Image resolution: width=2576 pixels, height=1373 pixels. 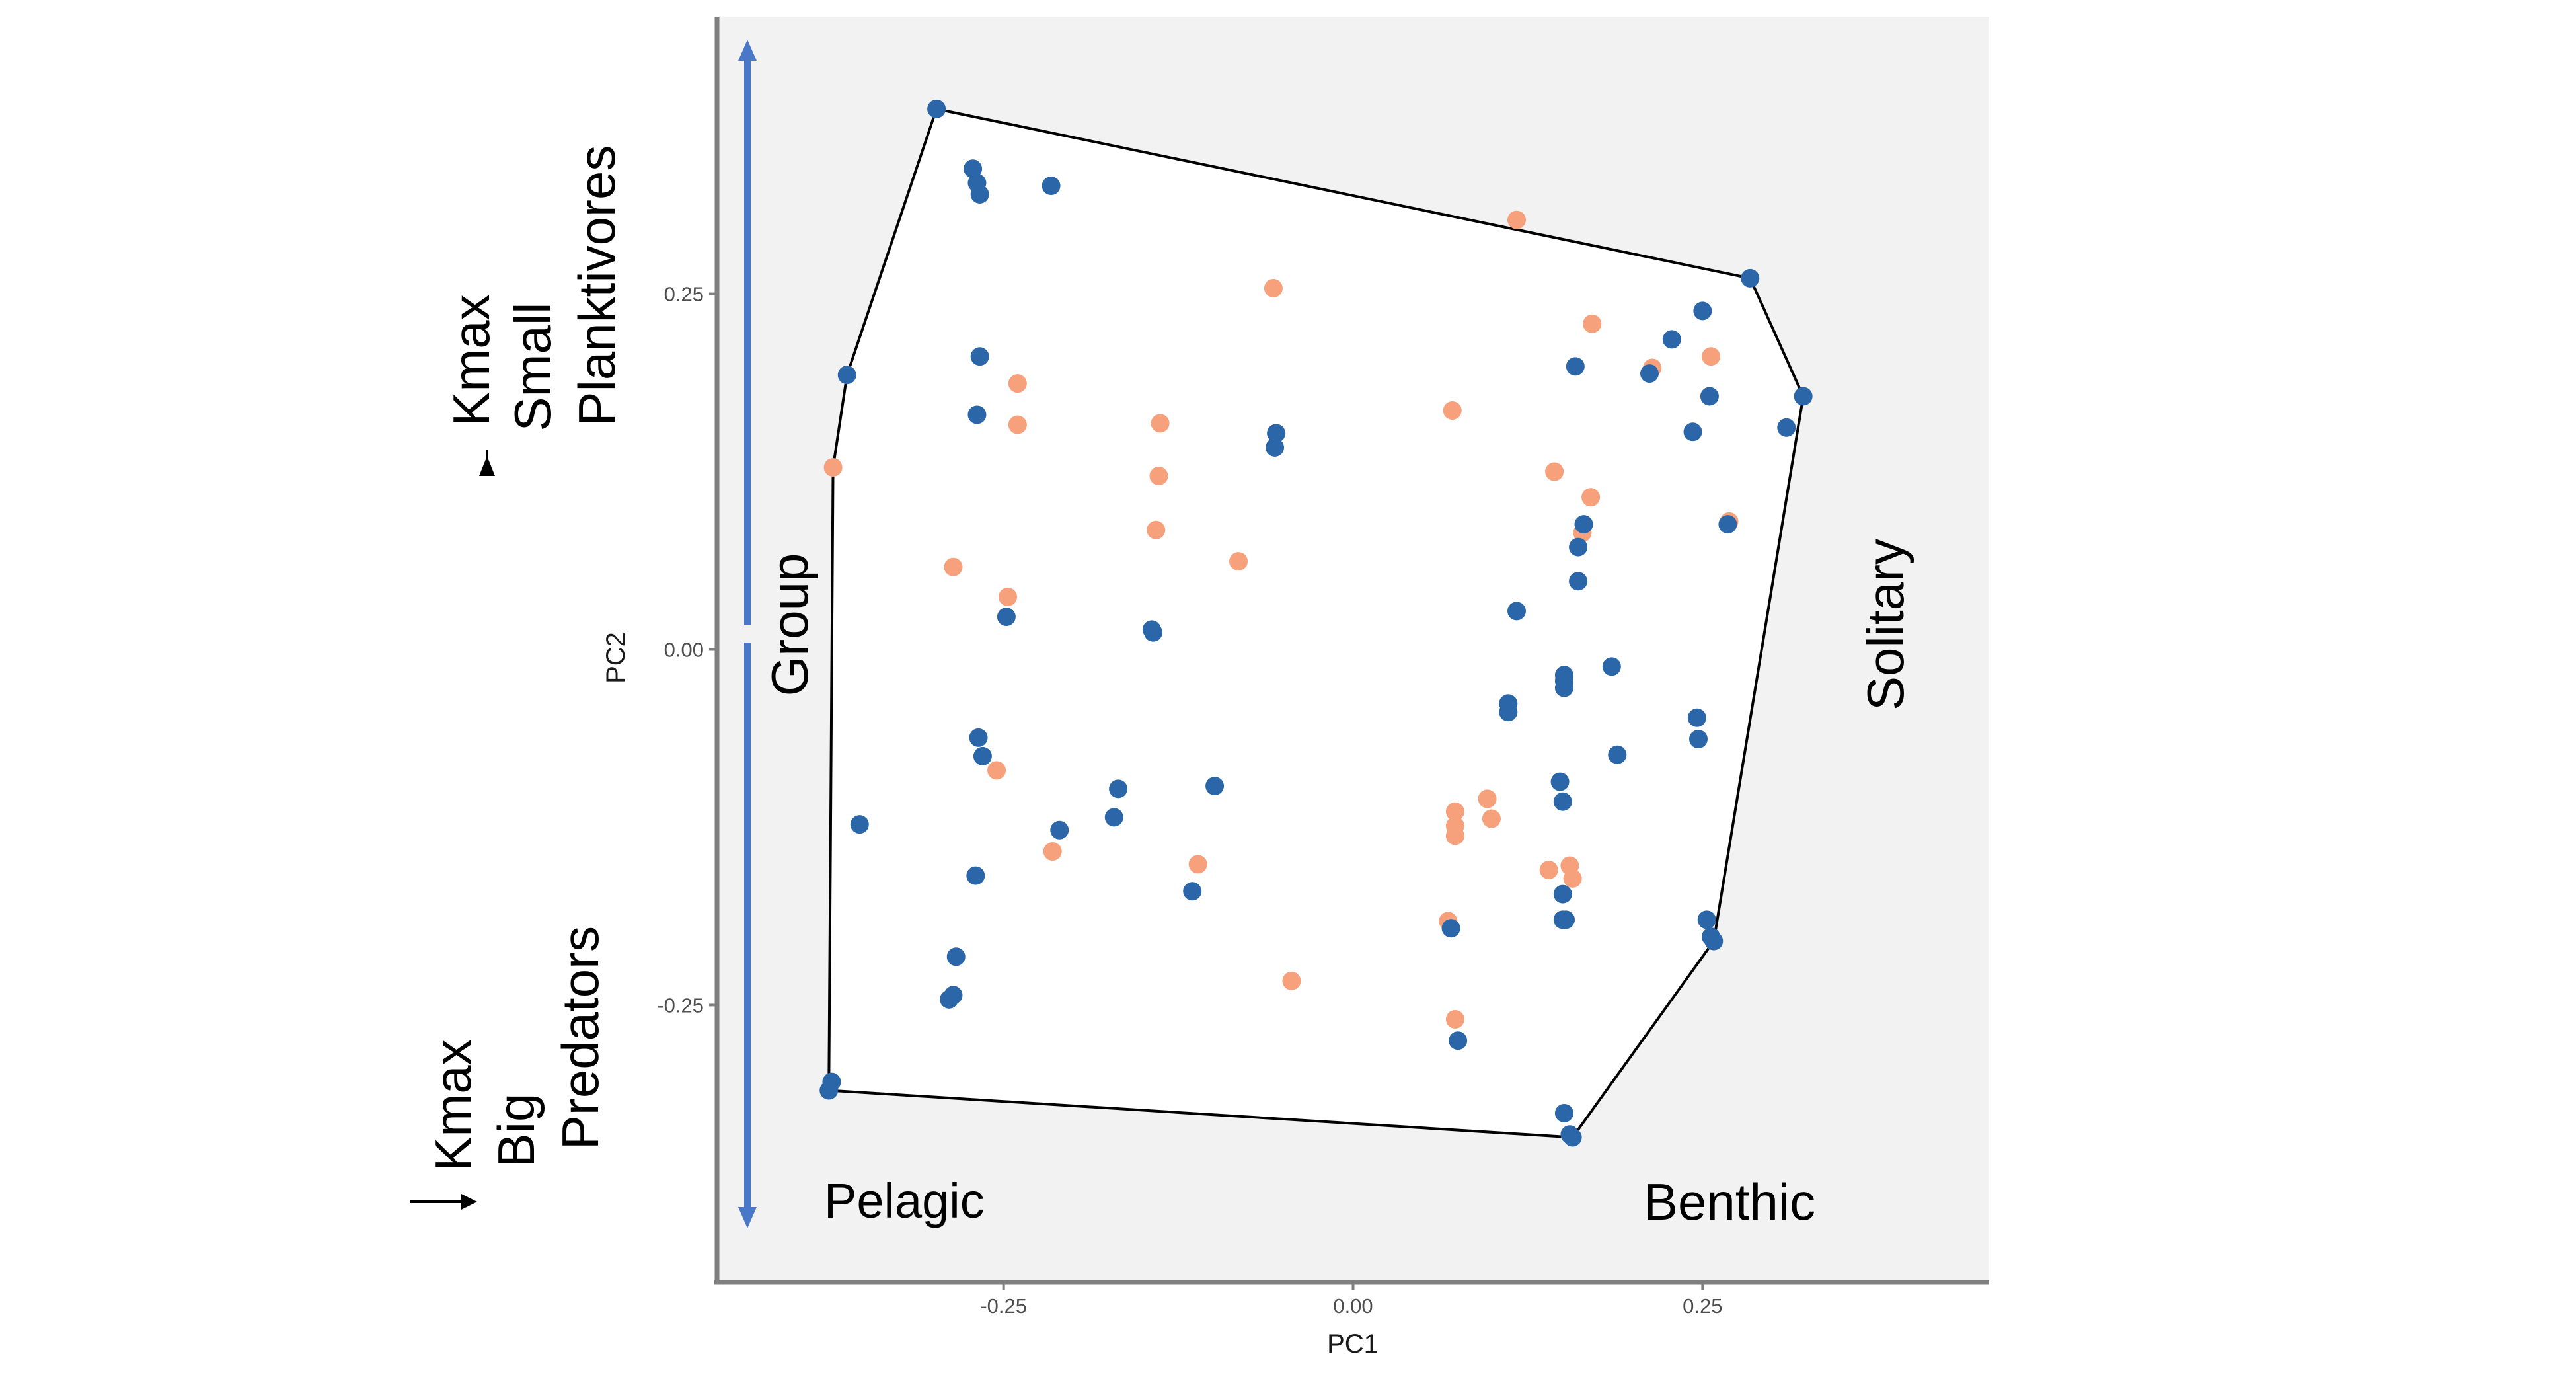 What do you see at coordinates (580, 1038) in the screenshot?
I see `predators-label: Predators` at bounding box center [580, 1038].